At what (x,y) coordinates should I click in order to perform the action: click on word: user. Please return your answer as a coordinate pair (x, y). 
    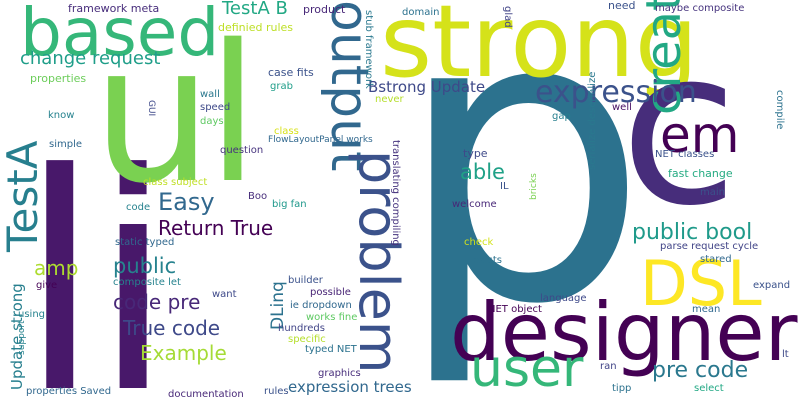
    Looking at the image, I should click on (527, 369).